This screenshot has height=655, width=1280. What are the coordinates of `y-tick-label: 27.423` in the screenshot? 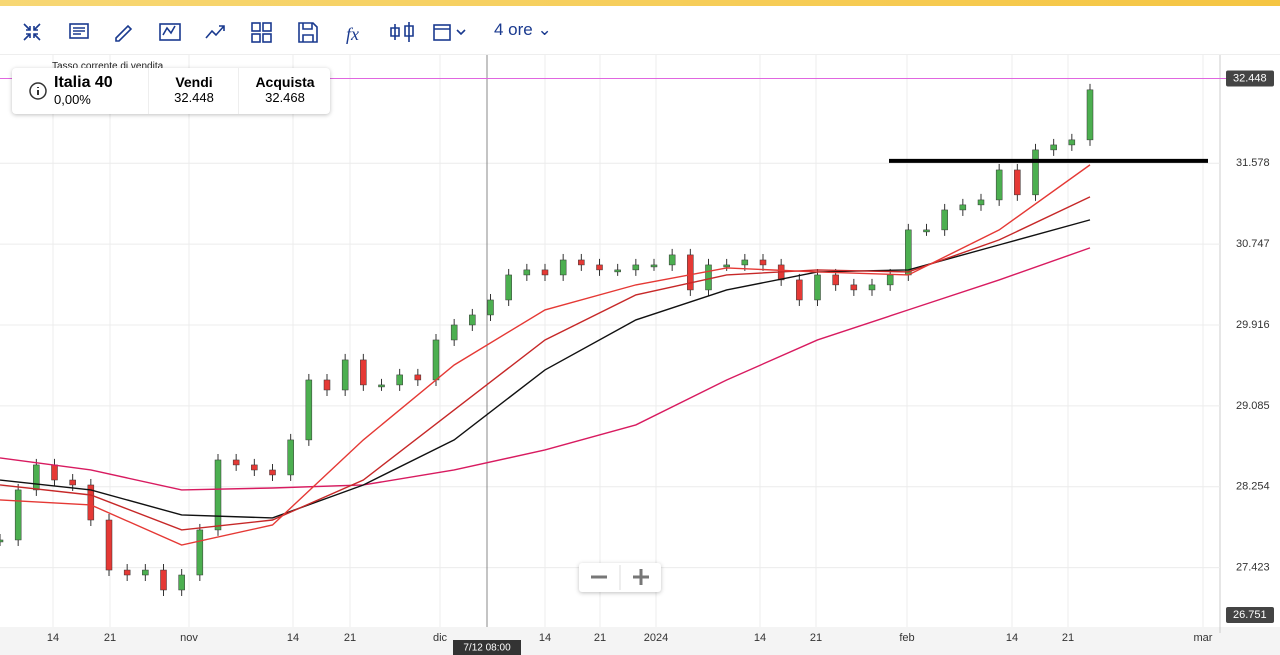 It's located at (1253, 568).